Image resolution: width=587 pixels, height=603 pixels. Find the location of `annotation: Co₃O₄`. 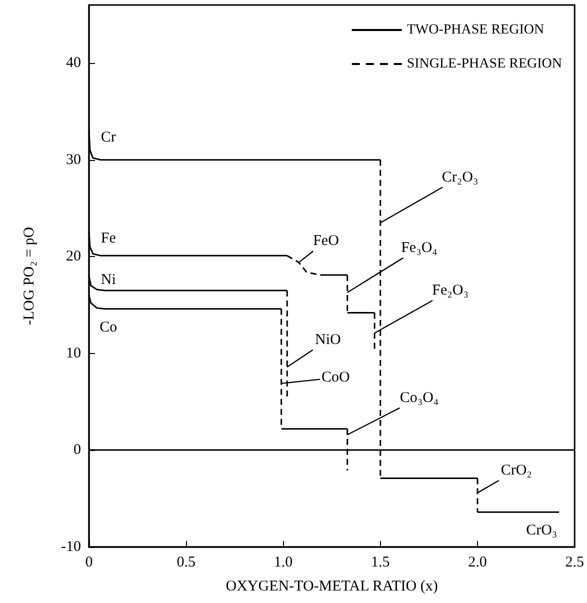

annotation: Co₃O₄ is located at coordinates (419, 398).